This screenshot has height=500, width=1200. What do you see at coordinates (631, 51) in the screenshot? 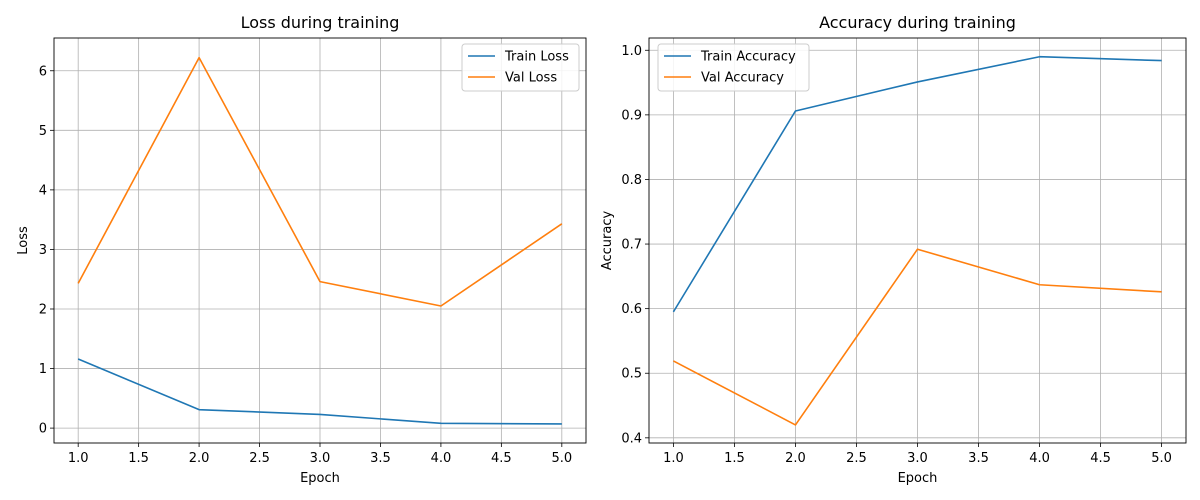
I see `y-tick-label: 1.0` at bounding box center [631, 51].